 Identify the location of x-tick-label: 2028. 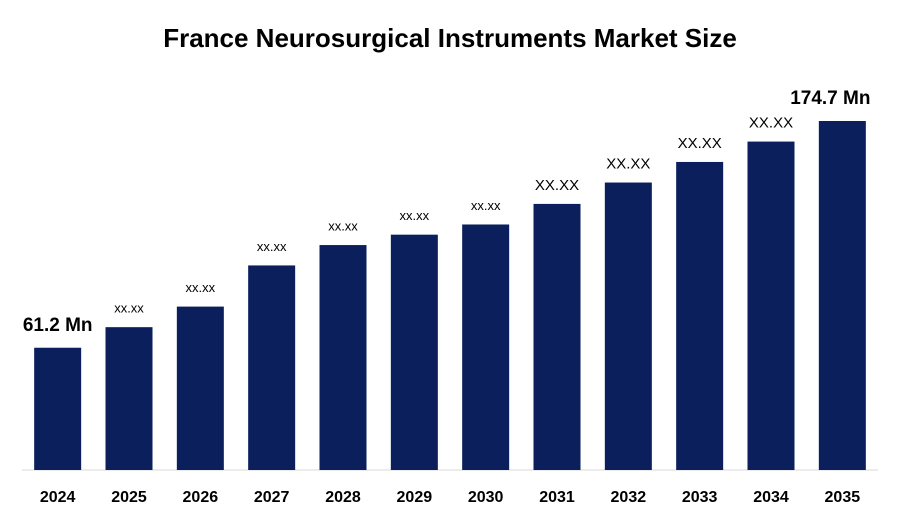
(343, 497).